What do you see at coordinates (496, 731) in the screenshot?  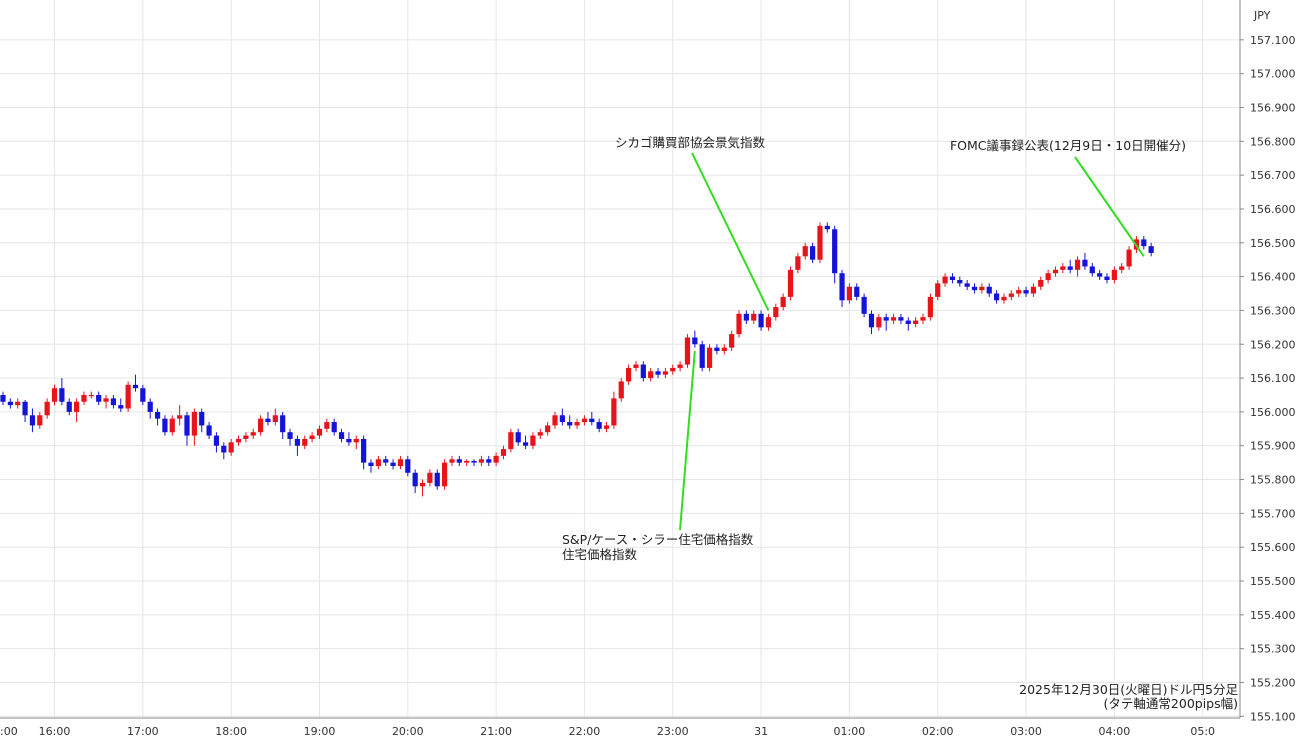 I see `x-tick-label: 21:00` at bounding box center [496, 731].